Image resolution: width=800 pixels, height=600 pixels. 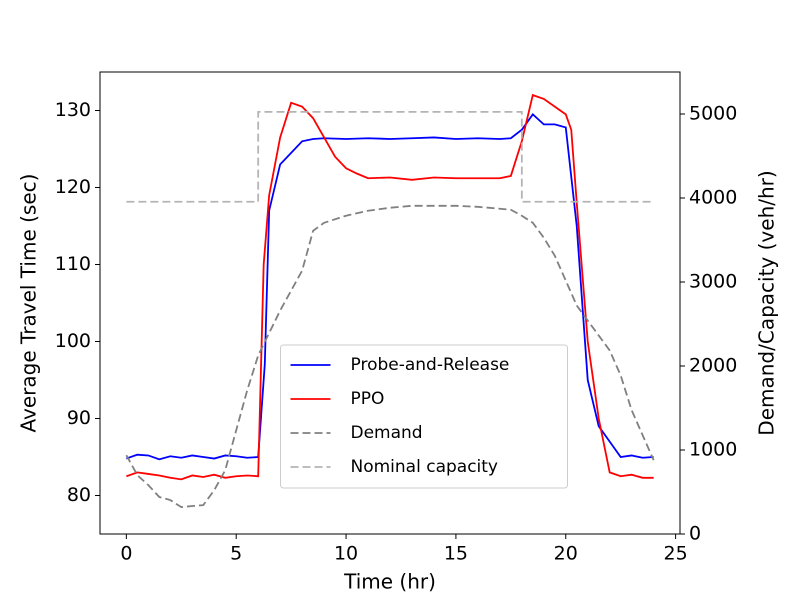 I want to click on series-line, so click(x=390, y=157).